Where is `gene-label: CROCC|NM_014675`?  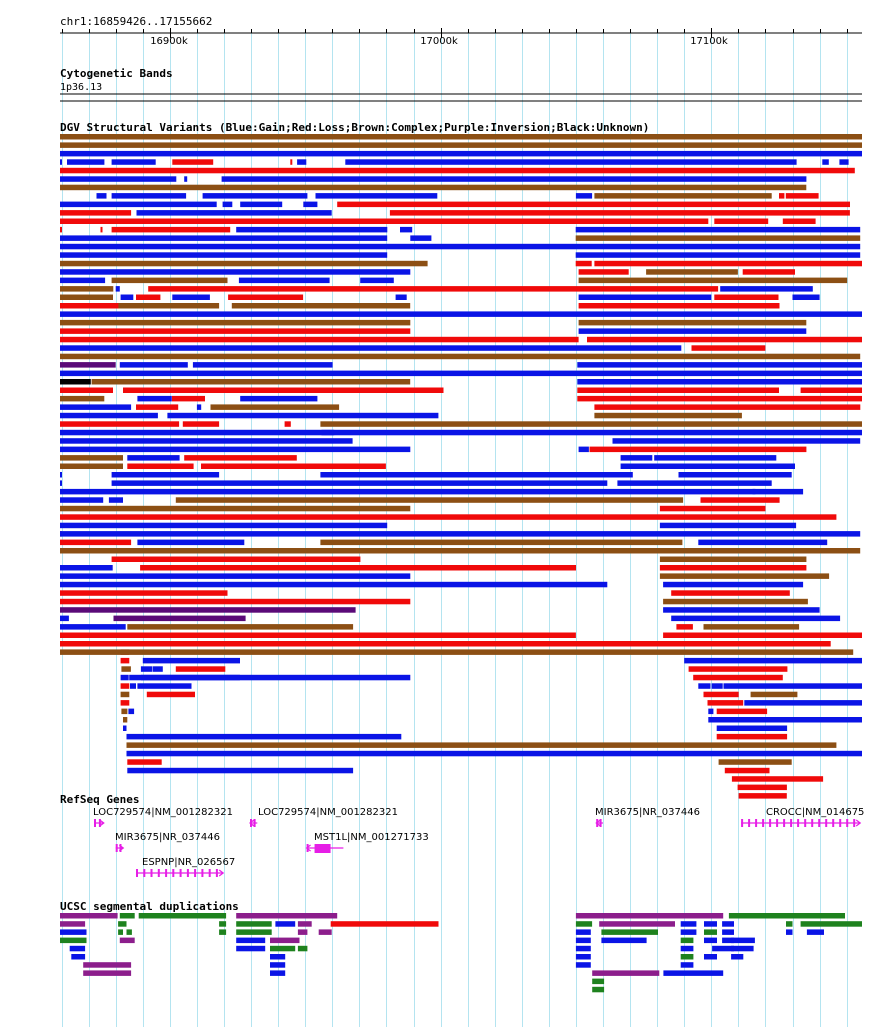
gene-label: CROCC|NM_014675 is located at coordinates (815, 812).